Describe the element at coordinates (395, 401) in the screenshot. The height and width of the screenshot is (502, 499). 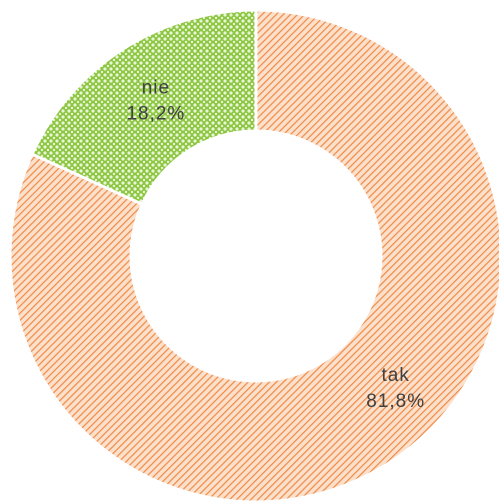
I see `slice-value-label: 81,8%` at that location.